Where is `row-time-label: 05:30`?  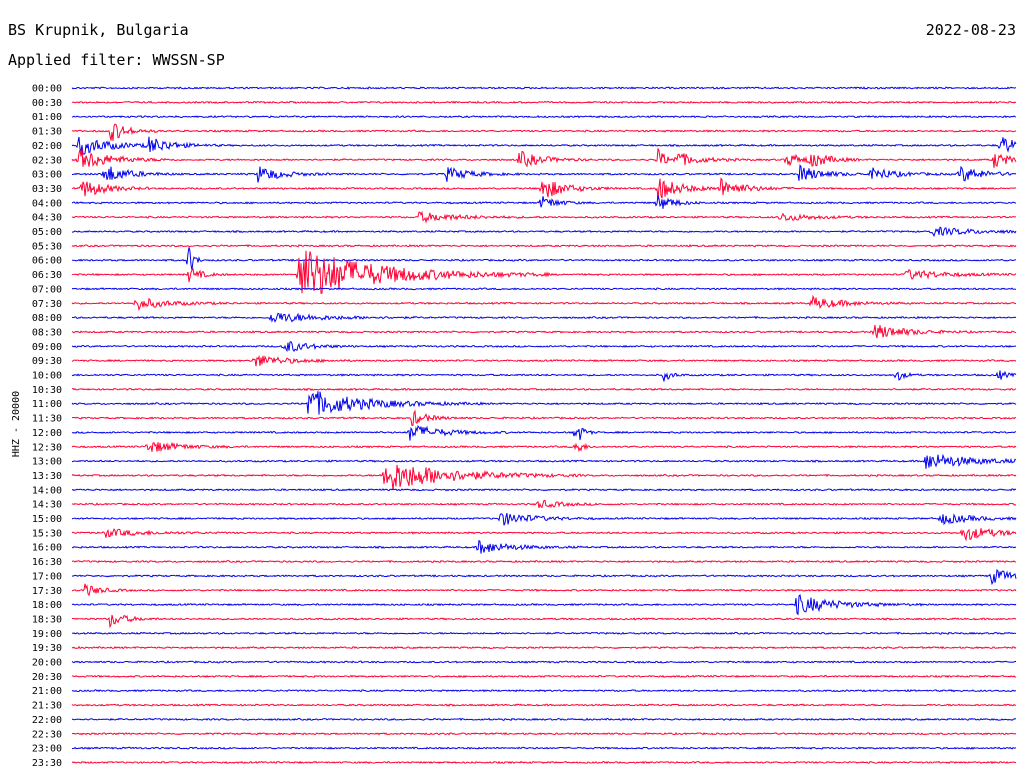 row-time-label: 05:30 is located at coordinates (47, 246).